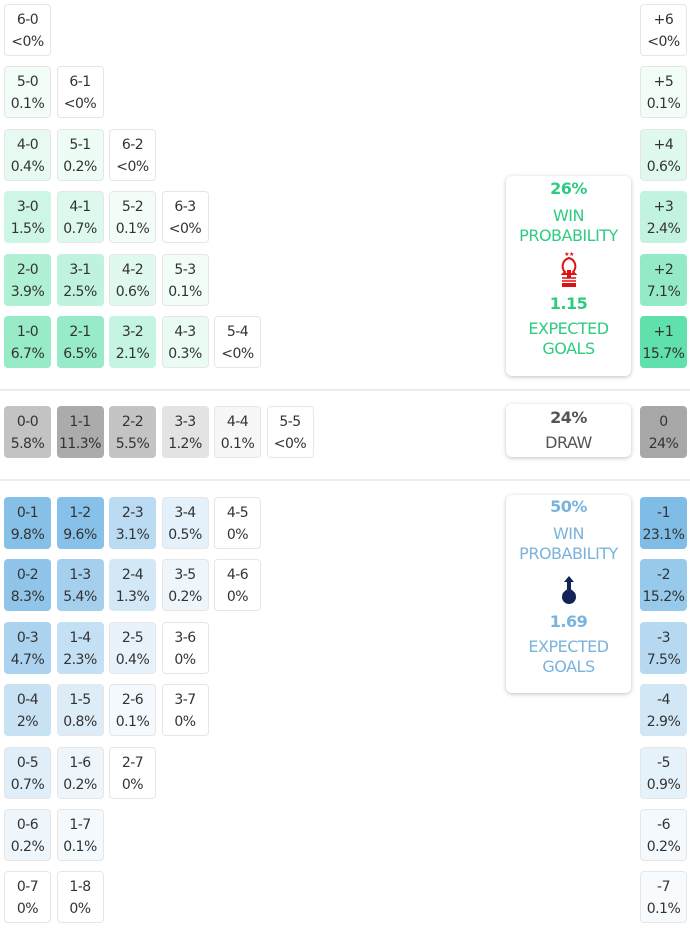  What do you see at coordinates (290, 422) in the screenshot?
I see `scoreline-cell-score: 5-5` at bounding box center [290, 422].